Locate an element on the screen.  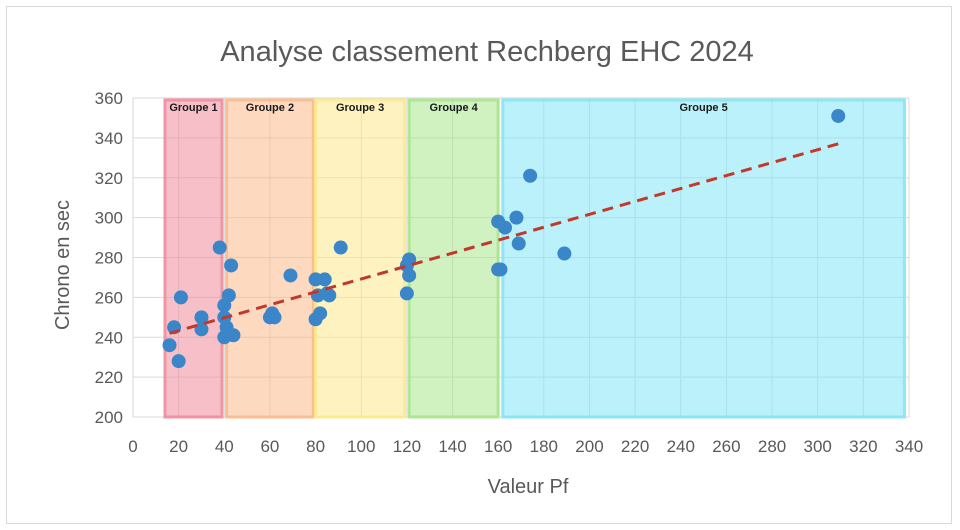
x-tick-label: 60 is located at coordinates (269, 446).